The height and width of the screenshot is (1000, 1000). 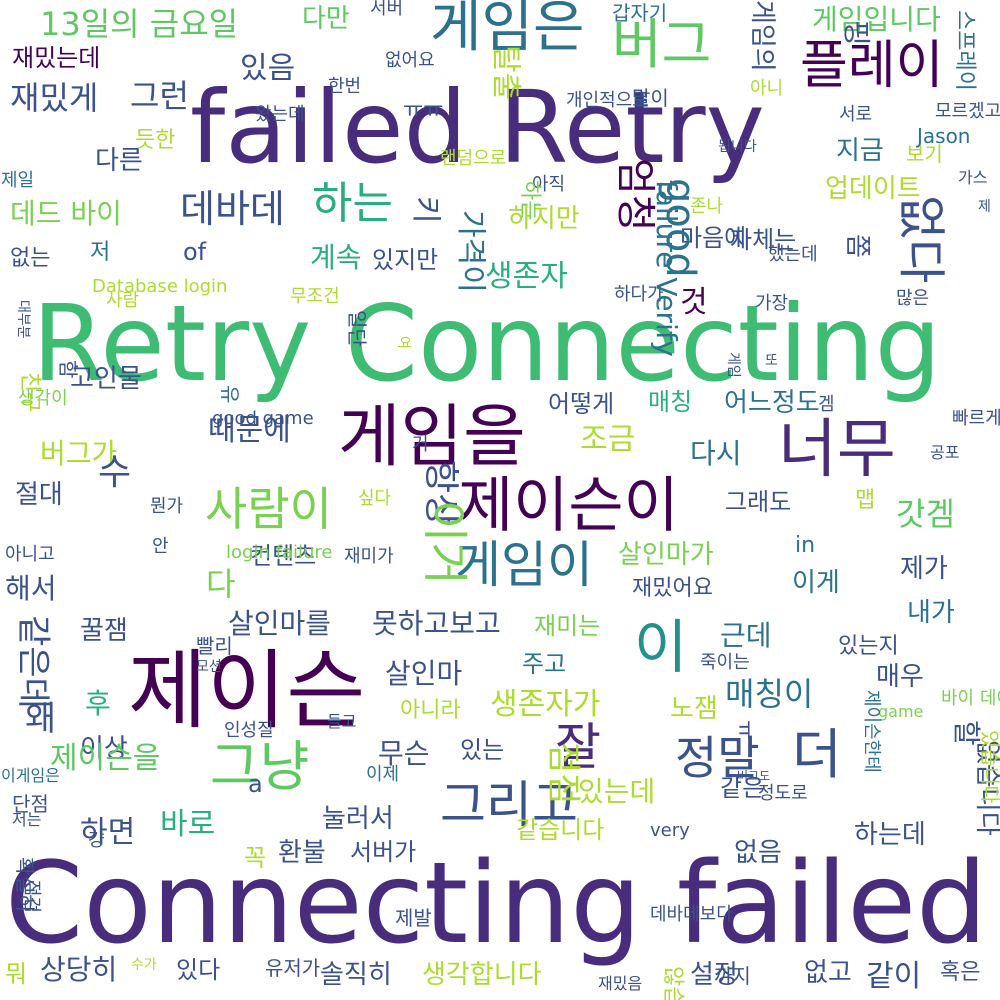 I want to click on cloud-word: 제이슨을, so click(x=105, y=758).